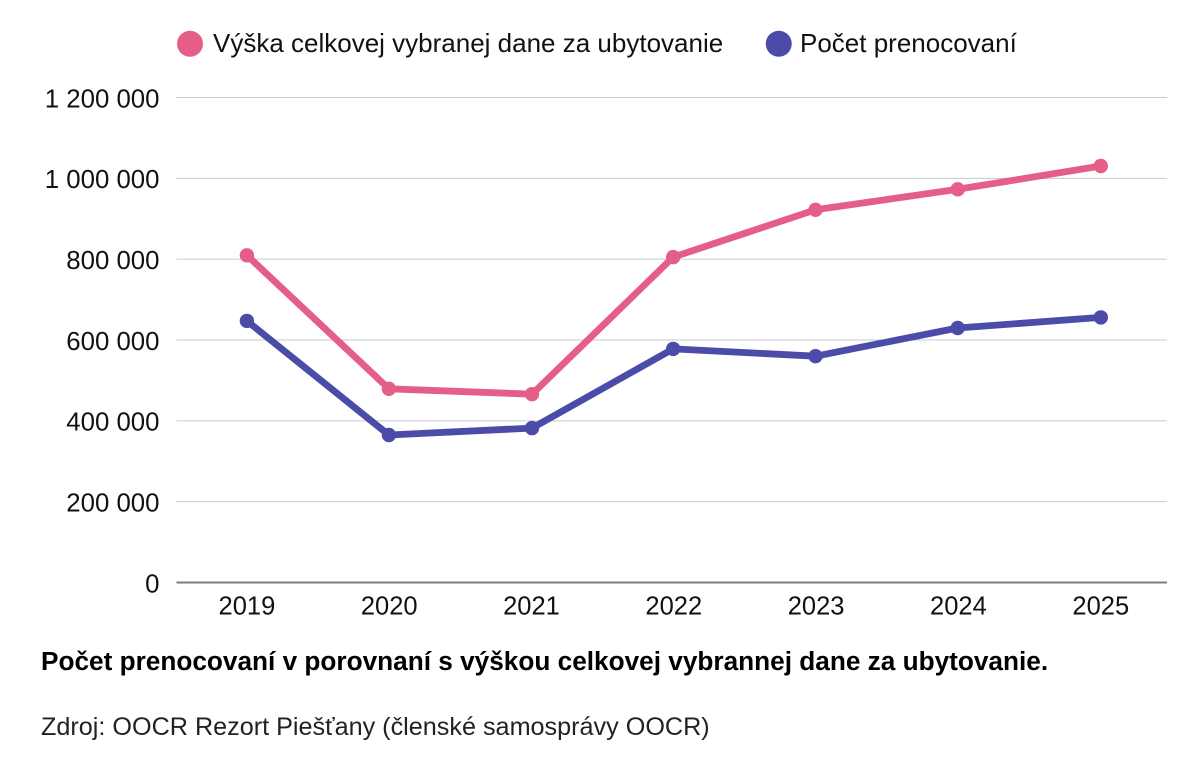  Describe the element at coordinates (673, 607) in the screenshot. I see `svg-text: 2022` at that location.